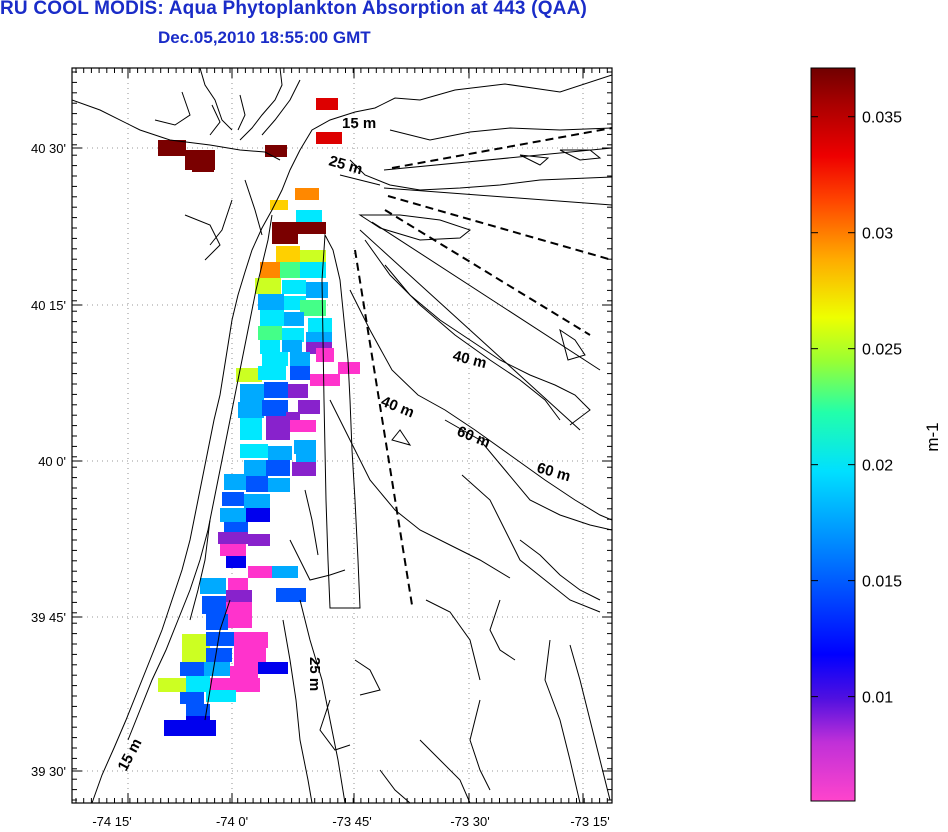 The height and width of the screenshot is (832, 948). I want to click on lat-label: 40 0', so click(52, 461).